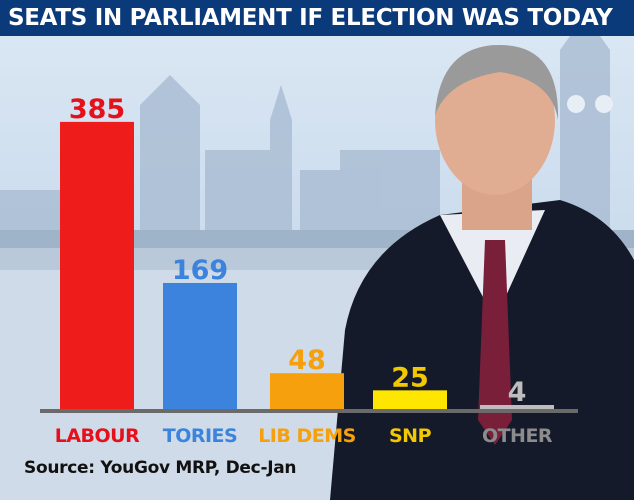  Describe the element at coordinates (200, 270) in the screenshot. I see `value-label-tories: 169` at that location.